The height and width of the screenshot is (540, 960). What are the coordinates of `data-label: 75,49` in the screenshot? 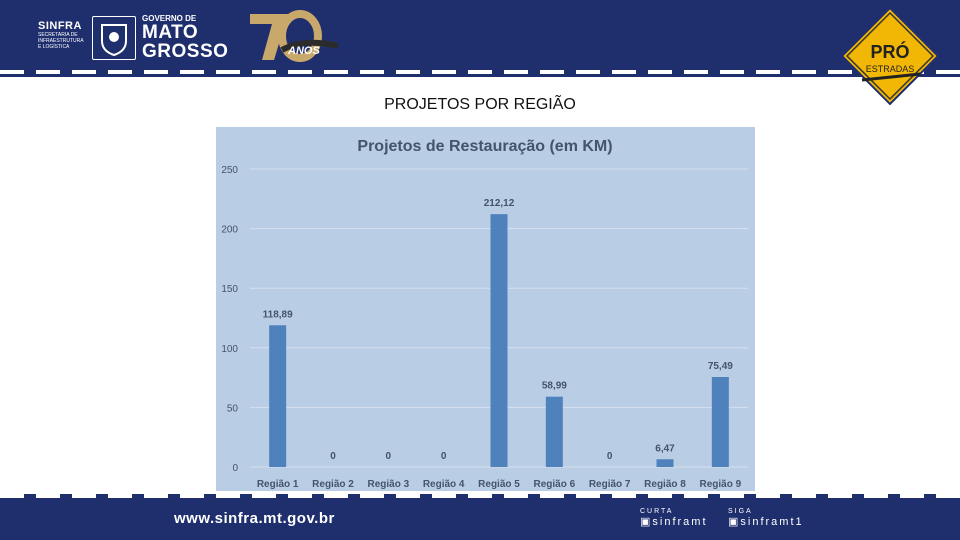 It's located at (720, 366).